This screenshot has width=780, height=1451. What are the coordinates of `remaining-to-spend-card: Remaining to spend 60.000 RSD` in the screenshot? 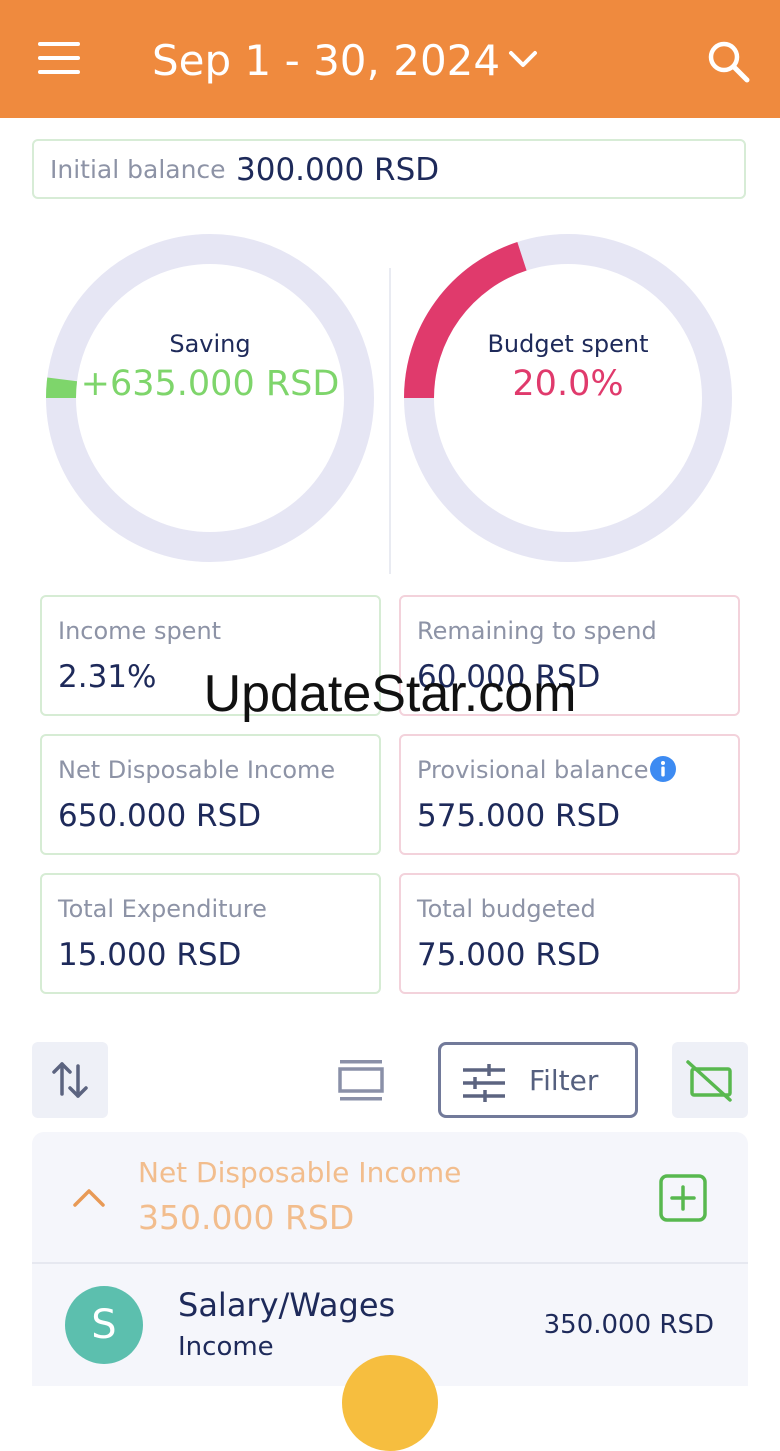 It's located at (569, 655).